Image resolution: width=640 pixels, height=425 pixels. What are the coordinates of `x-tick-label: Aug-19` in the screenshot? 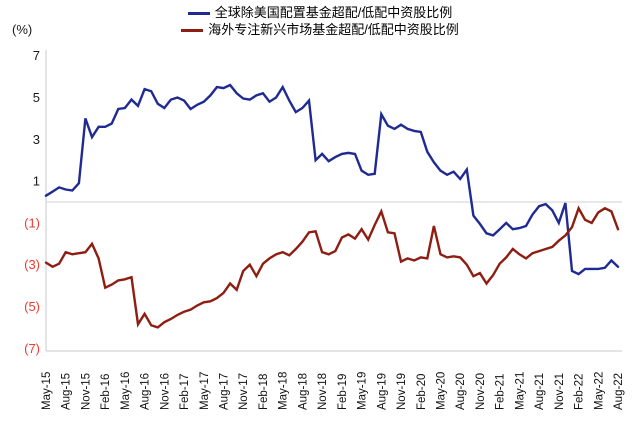 It's located at (382, 391).